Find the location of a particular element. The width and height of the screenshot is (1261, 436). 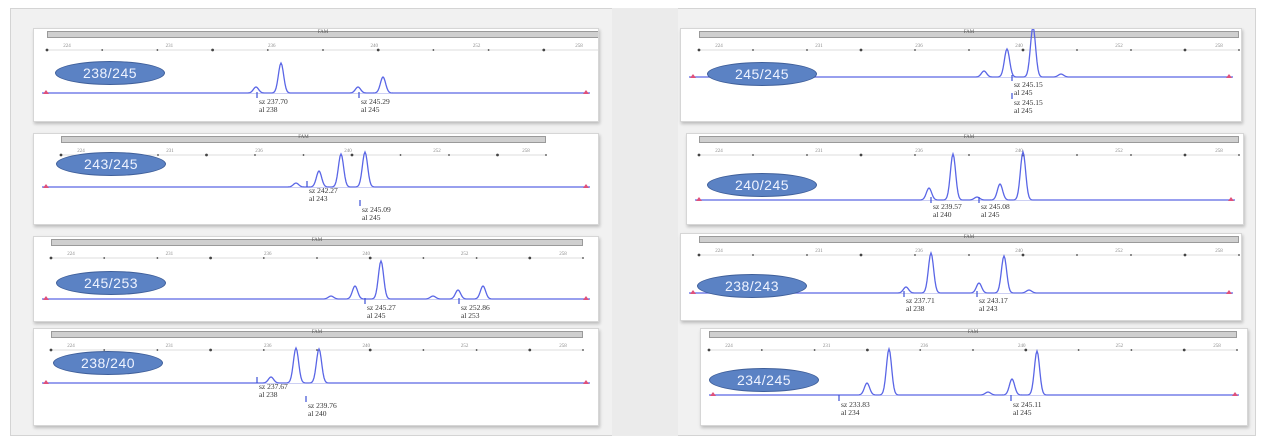

allele-call: al 243 is located at coordinates (988, 308).